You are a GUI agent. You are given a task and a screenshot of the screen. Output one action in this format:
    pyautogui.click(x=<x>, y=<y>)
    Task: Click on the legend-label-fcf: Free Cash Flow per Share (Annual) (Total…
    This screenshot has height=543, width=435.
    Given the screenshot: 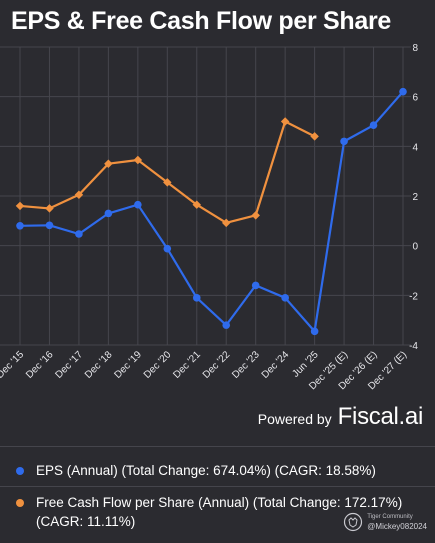 What is the action you would take?
    pyautogui.click(x=219, y=512)
    